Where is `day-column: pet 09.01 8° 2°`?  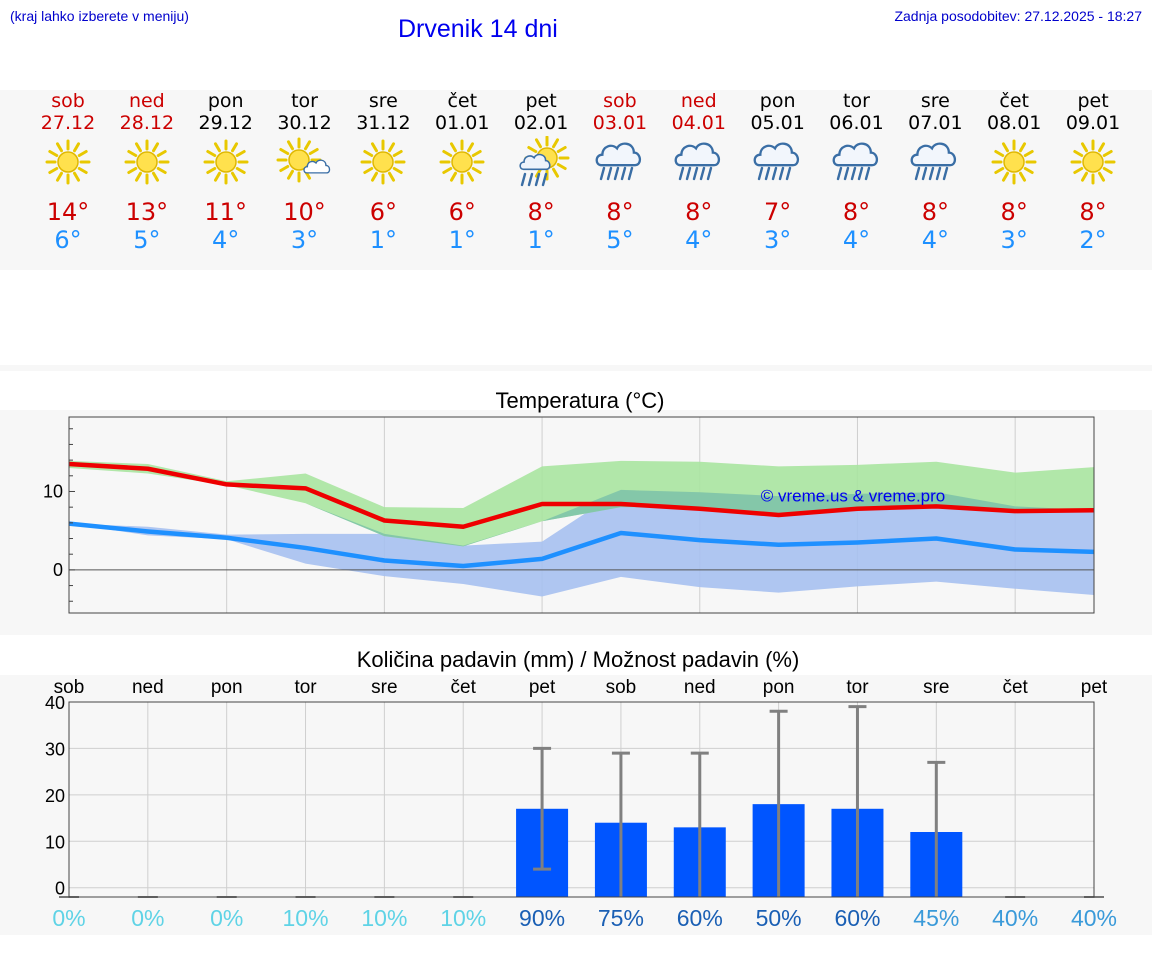
day-column: pet 09.01 8° 2° is located at coordinates (1093, 172).